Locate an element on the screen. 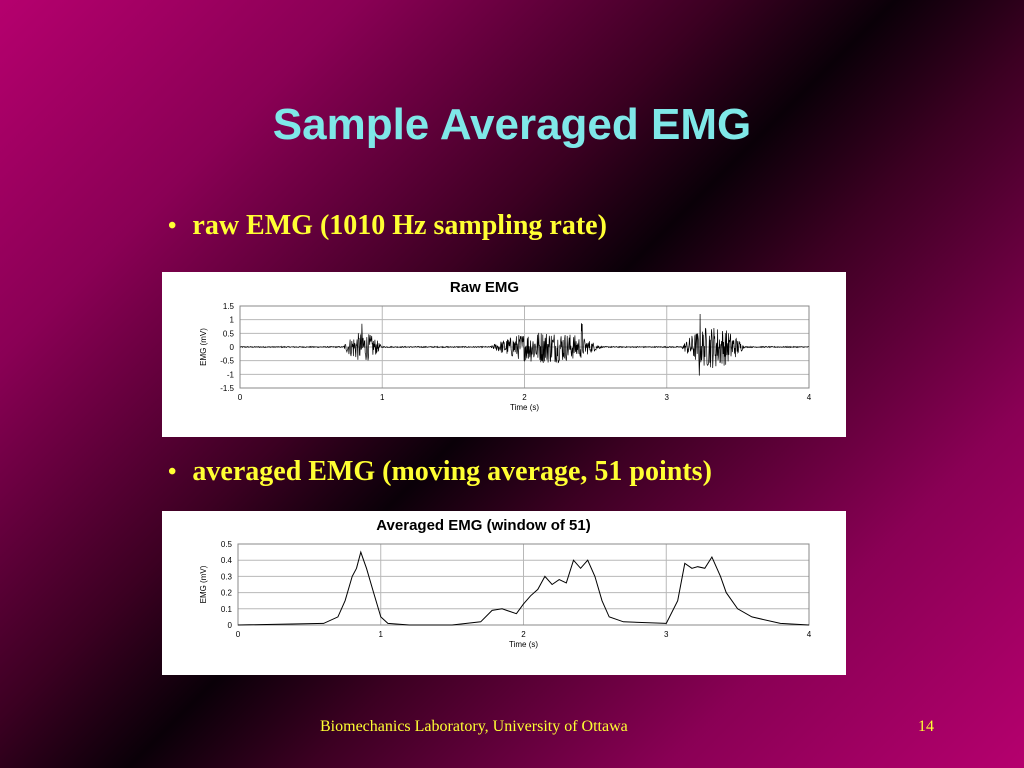 This screenshot has height=768, width=1024. y-tick-label: -0.5 is located at coordinates (227, 361).